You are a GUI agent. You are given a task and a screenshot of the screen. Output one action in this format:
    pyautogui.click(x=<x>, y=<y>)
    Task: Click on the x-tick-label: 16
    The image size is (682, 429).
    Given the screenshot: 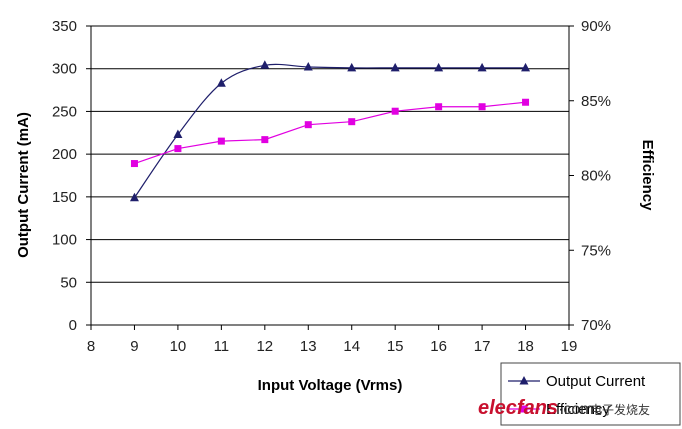 What is the action you would take?
    pyautogui.click(x=438, y=346)
    